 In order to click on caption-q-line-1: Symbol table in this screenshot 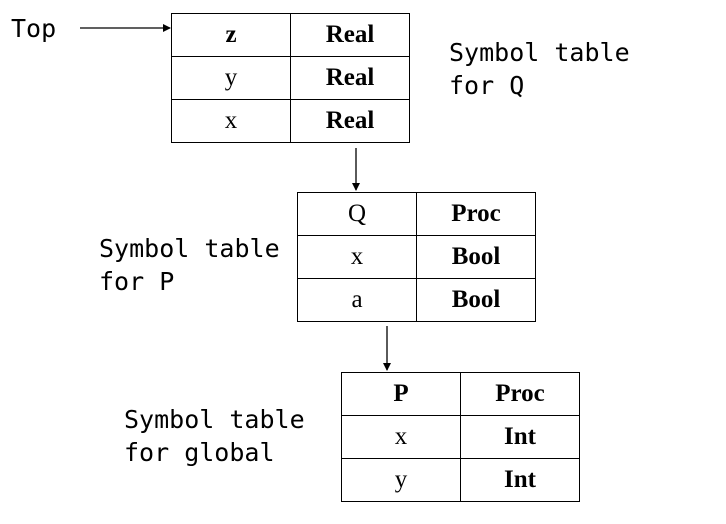, I will do `click(539, 52)`.